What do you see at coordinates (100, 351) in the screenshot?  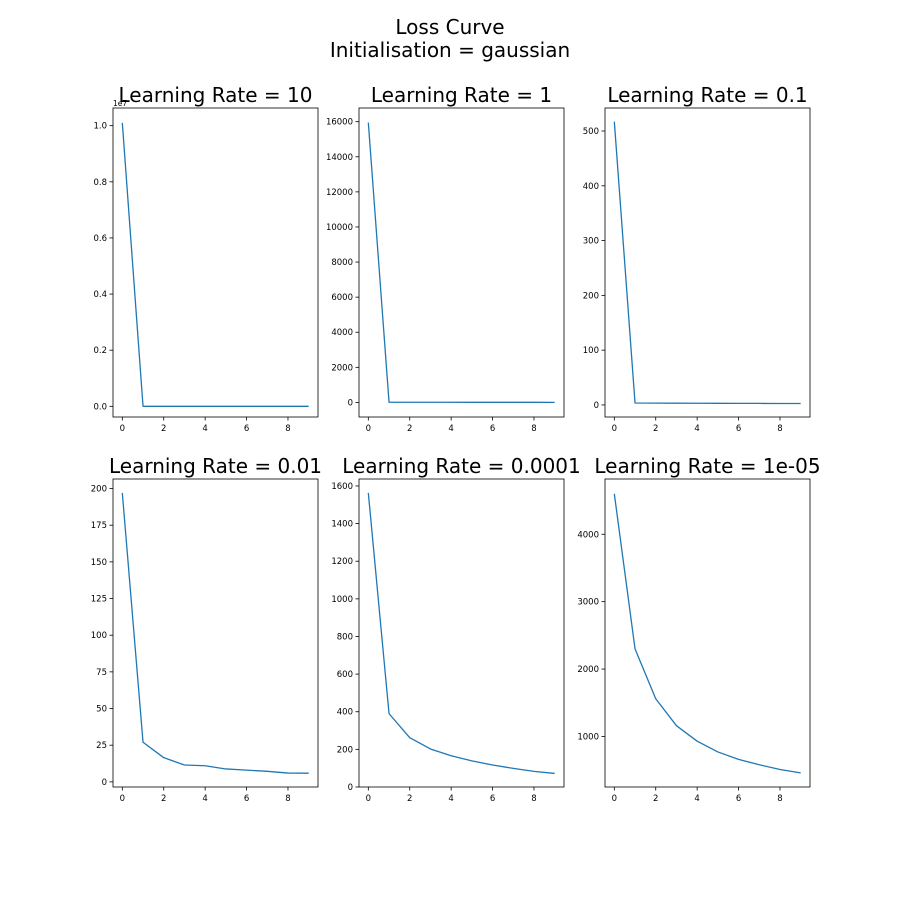 I see `y-tick-label: 0.2` at bounding box center [100, 351].